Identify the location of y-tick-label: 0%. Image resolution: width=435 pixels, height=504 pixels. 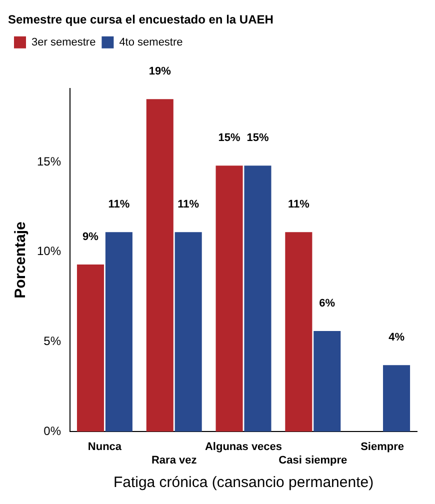
(53, 431).